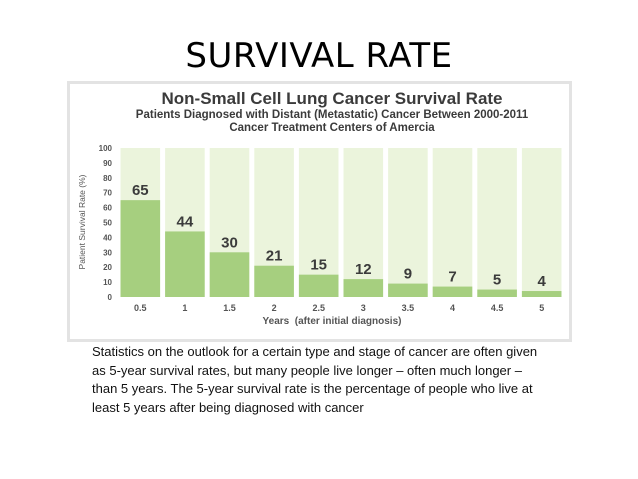 This screenshot has width=638, height=479. What do you see at coordinates (140, 190) in the screenshot?
I see `bar-value-label: 65` at bounding box center [140, 190].